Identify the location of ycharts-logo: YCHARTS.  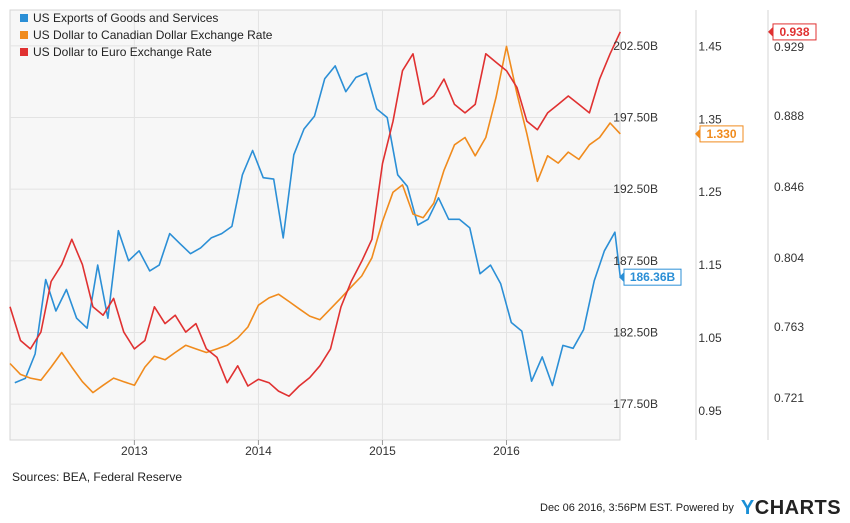
(791, 508).